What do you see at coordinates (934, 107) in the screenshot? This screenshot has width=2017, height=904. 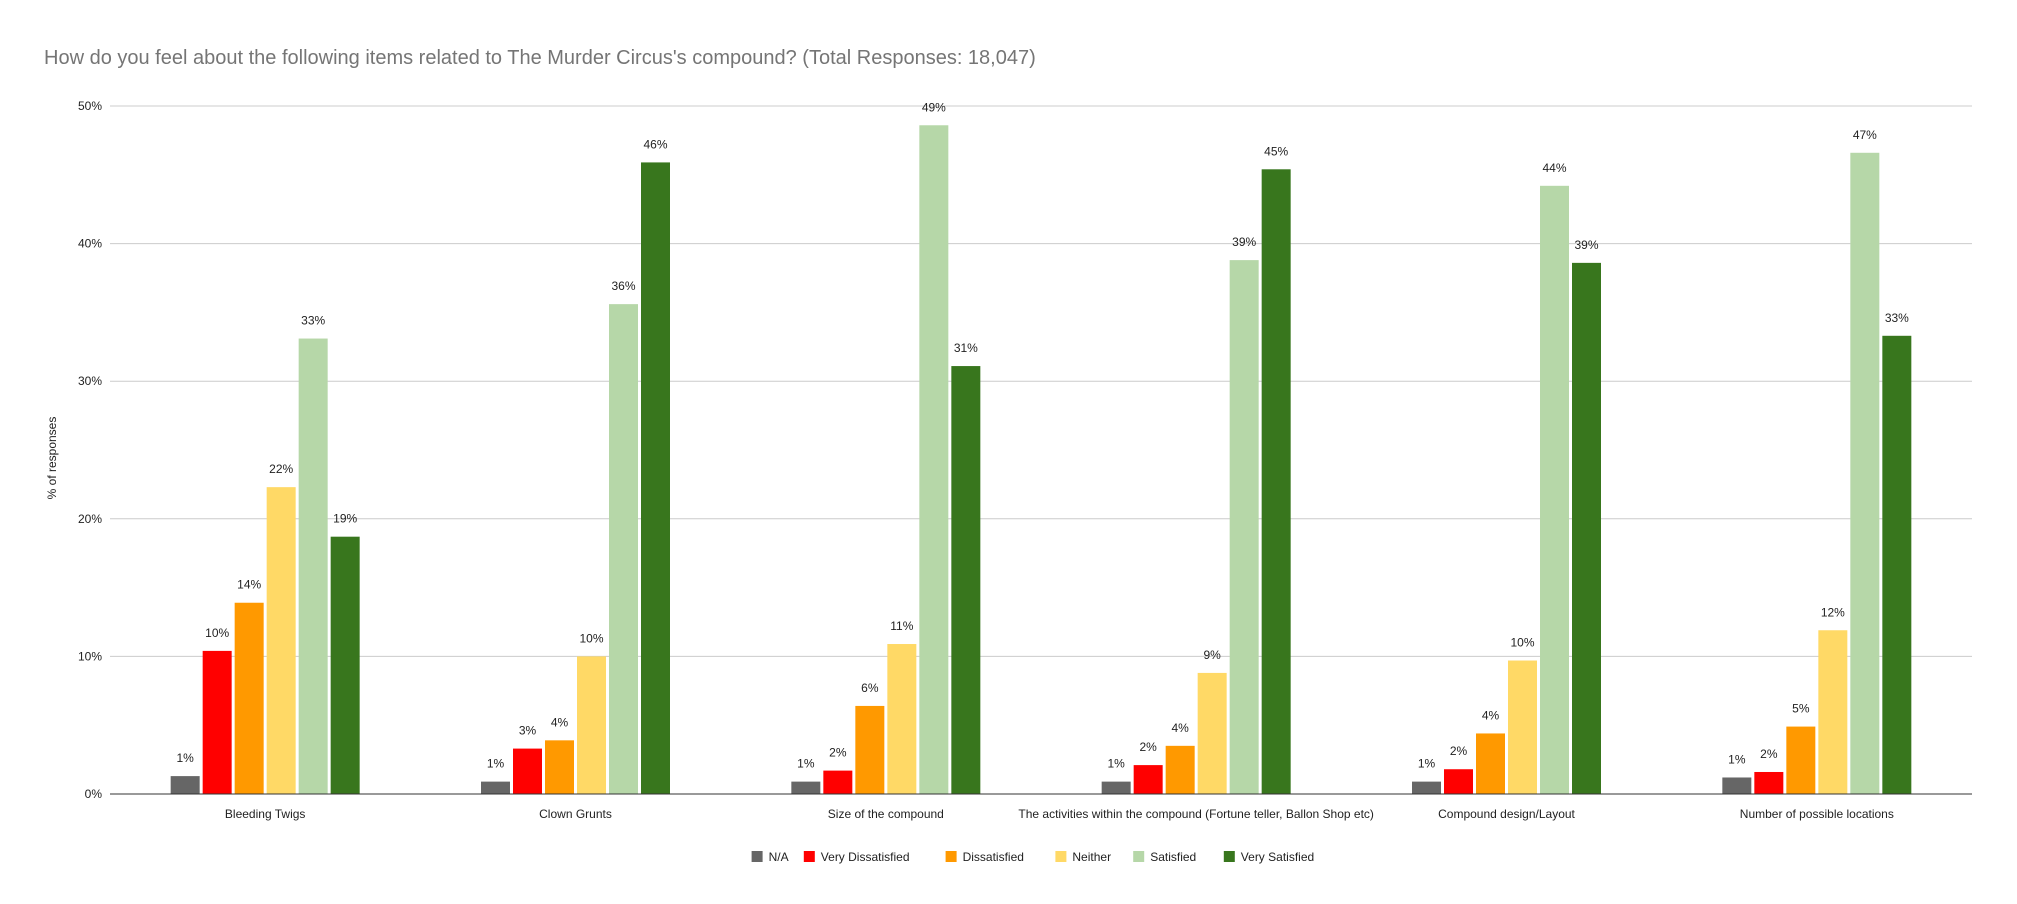 I see `data-label: 49%` at bounding box center [934, 107].